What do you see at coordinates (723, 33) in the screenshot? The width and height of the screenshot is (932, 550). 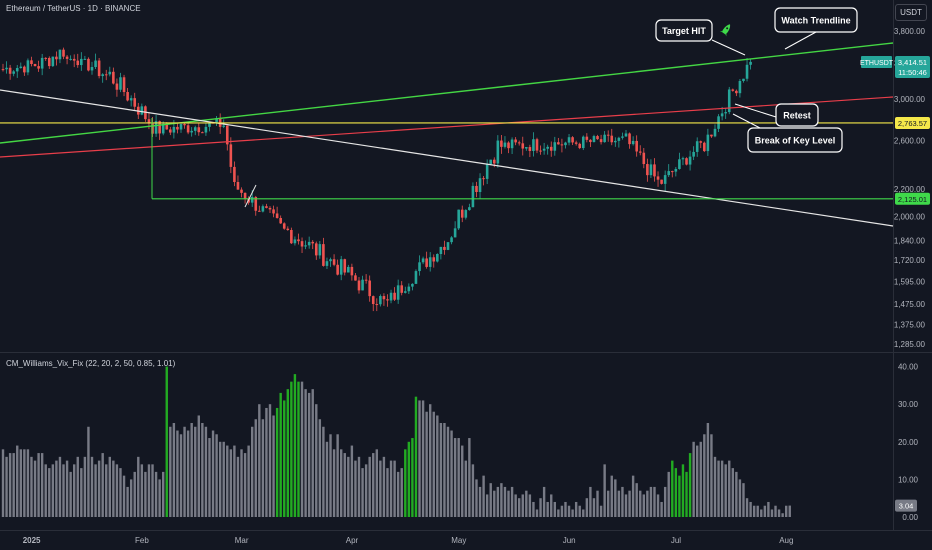 I see `rocket-fins` at bounding box center [723, 33].